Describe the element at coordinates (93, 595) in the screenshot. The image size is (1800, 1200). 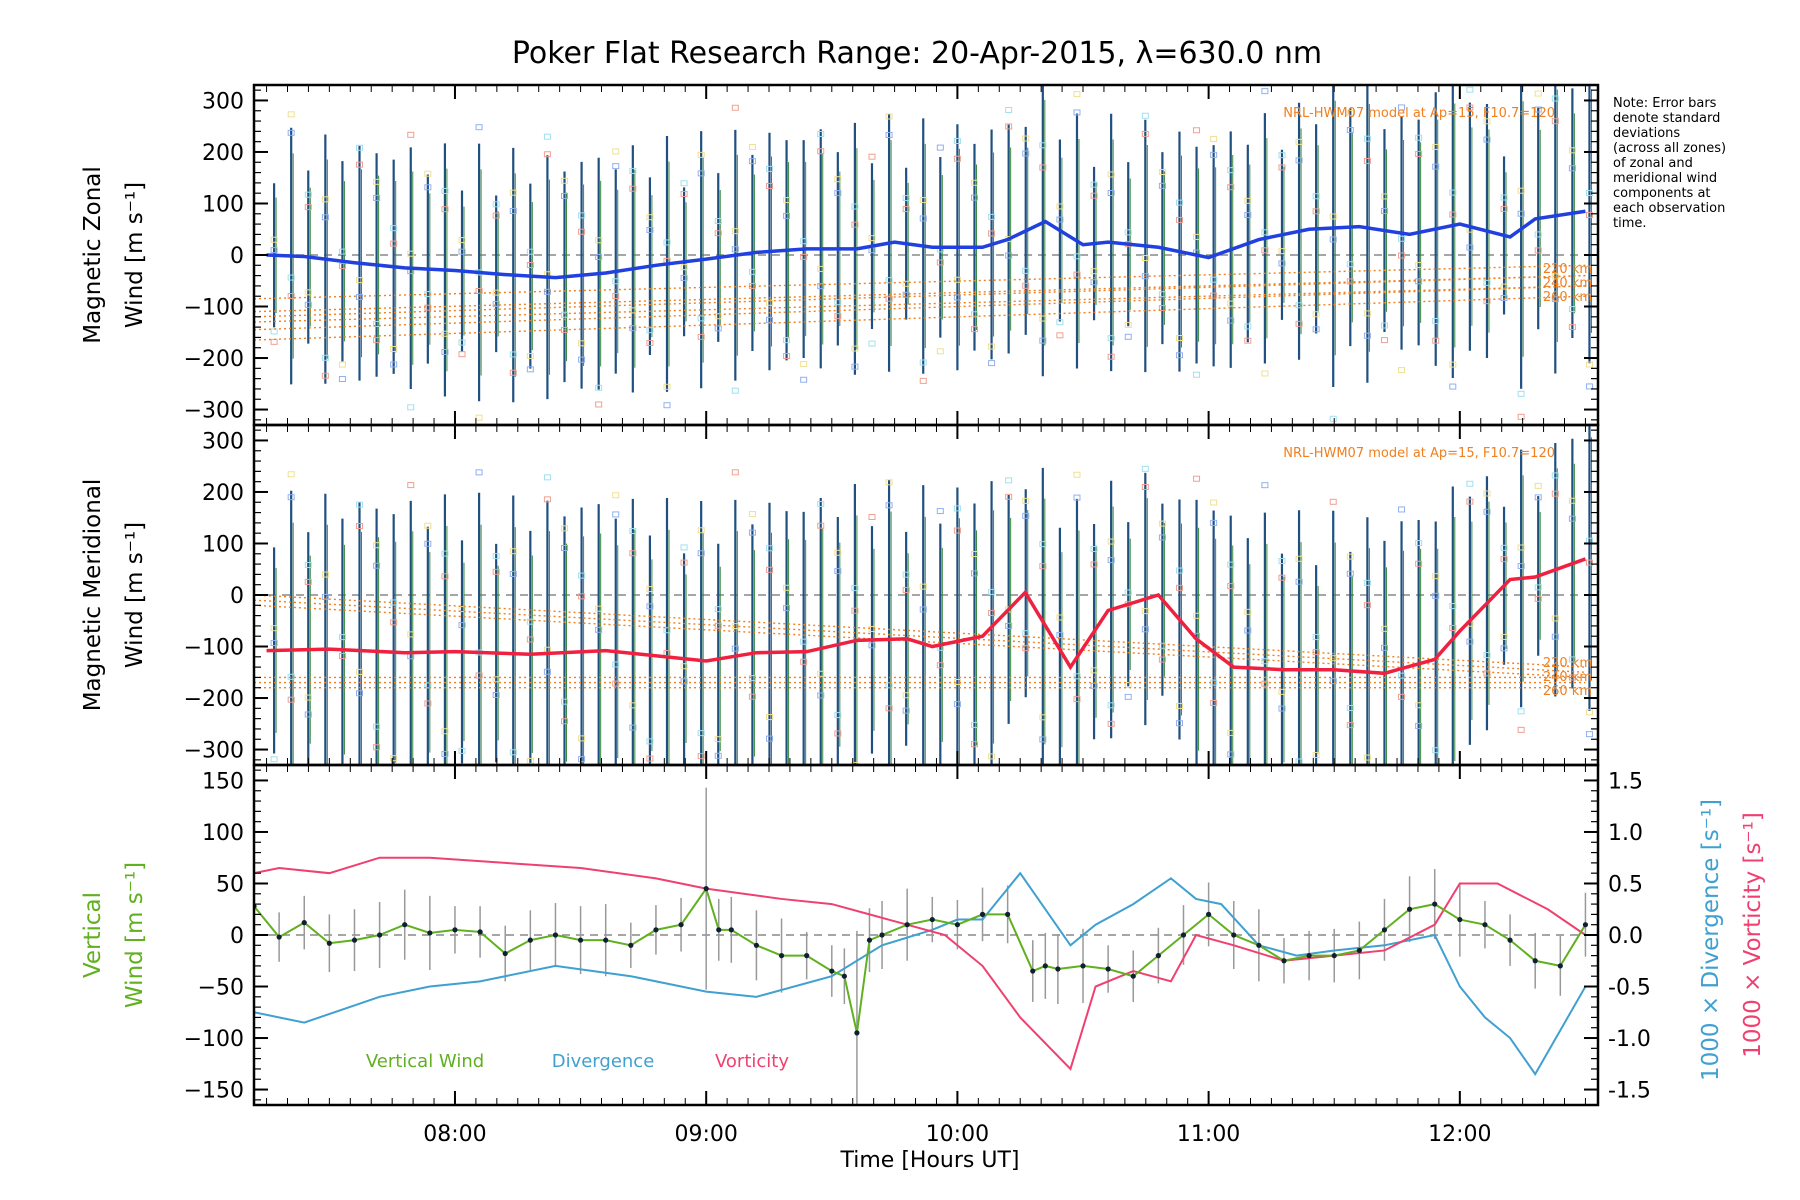
I see `y-axis-label: Magnetic Meridional` at that location.